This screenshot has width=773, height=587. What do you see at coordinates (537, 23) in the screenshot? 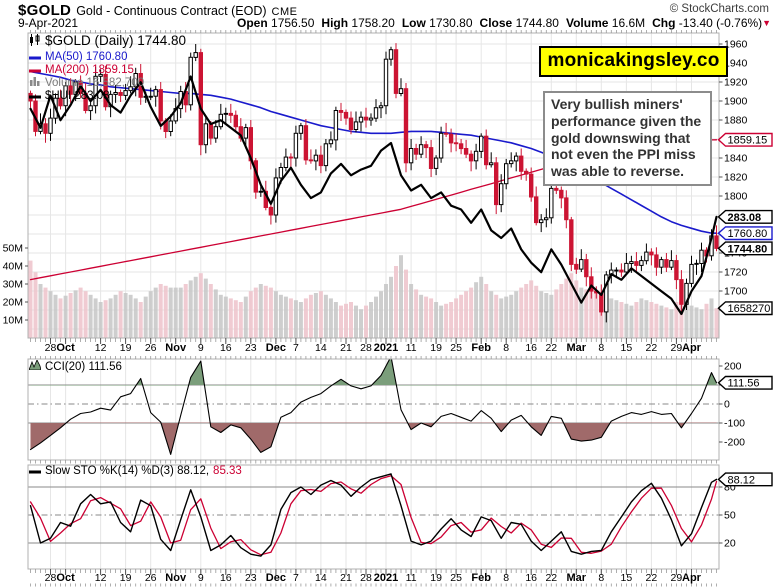
I see `close-value: 1744.80` at bounding box center [537, 23].